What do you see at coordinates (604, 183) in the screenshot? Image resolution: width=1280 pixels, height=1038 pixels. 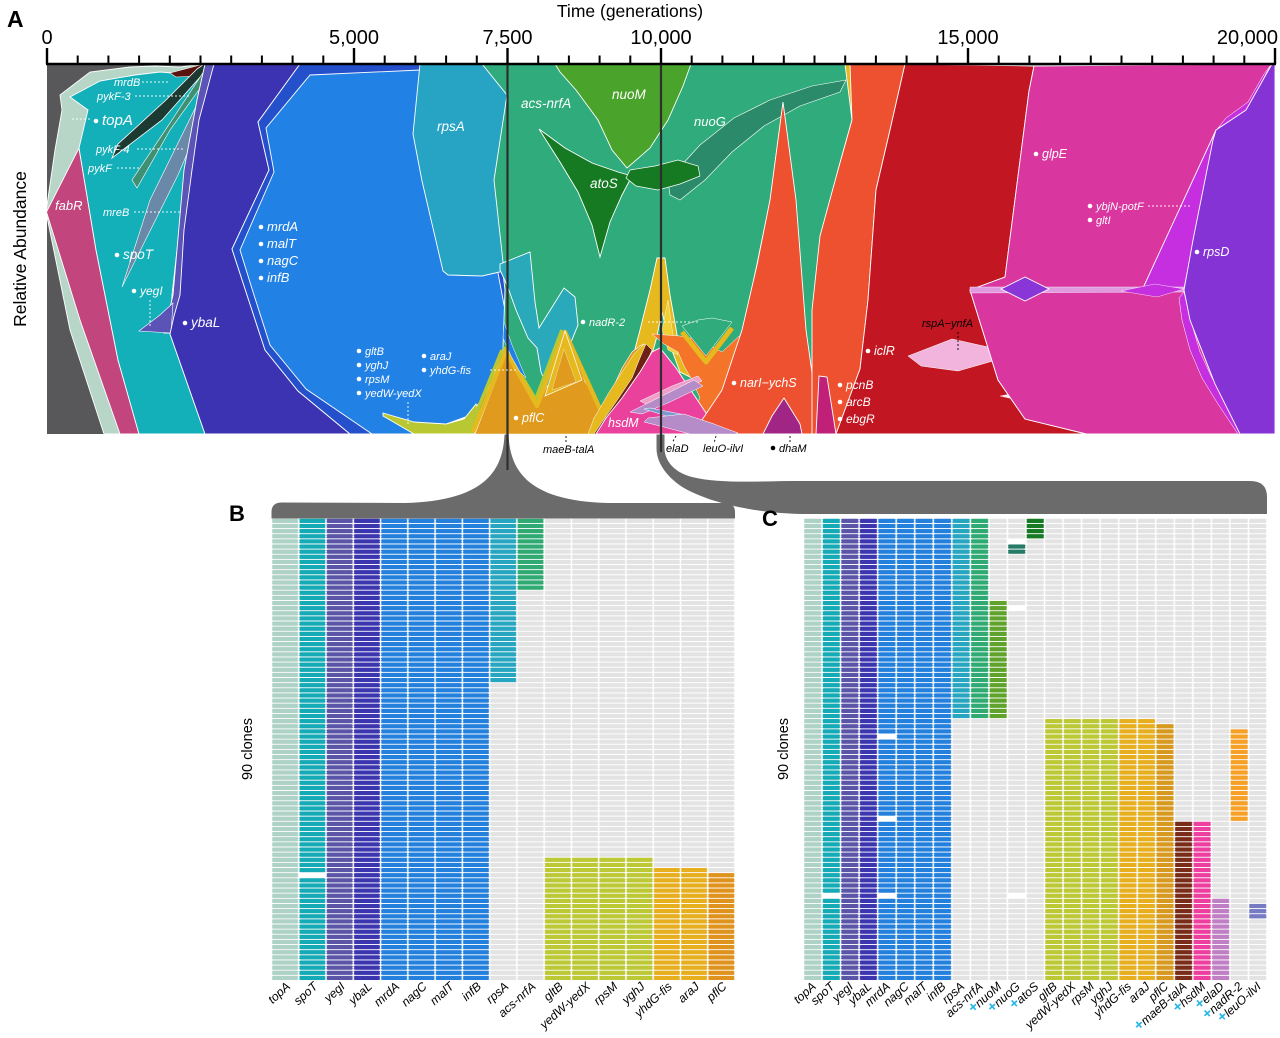 I see `svg-text: atoS` at bounding box center [604, 183].